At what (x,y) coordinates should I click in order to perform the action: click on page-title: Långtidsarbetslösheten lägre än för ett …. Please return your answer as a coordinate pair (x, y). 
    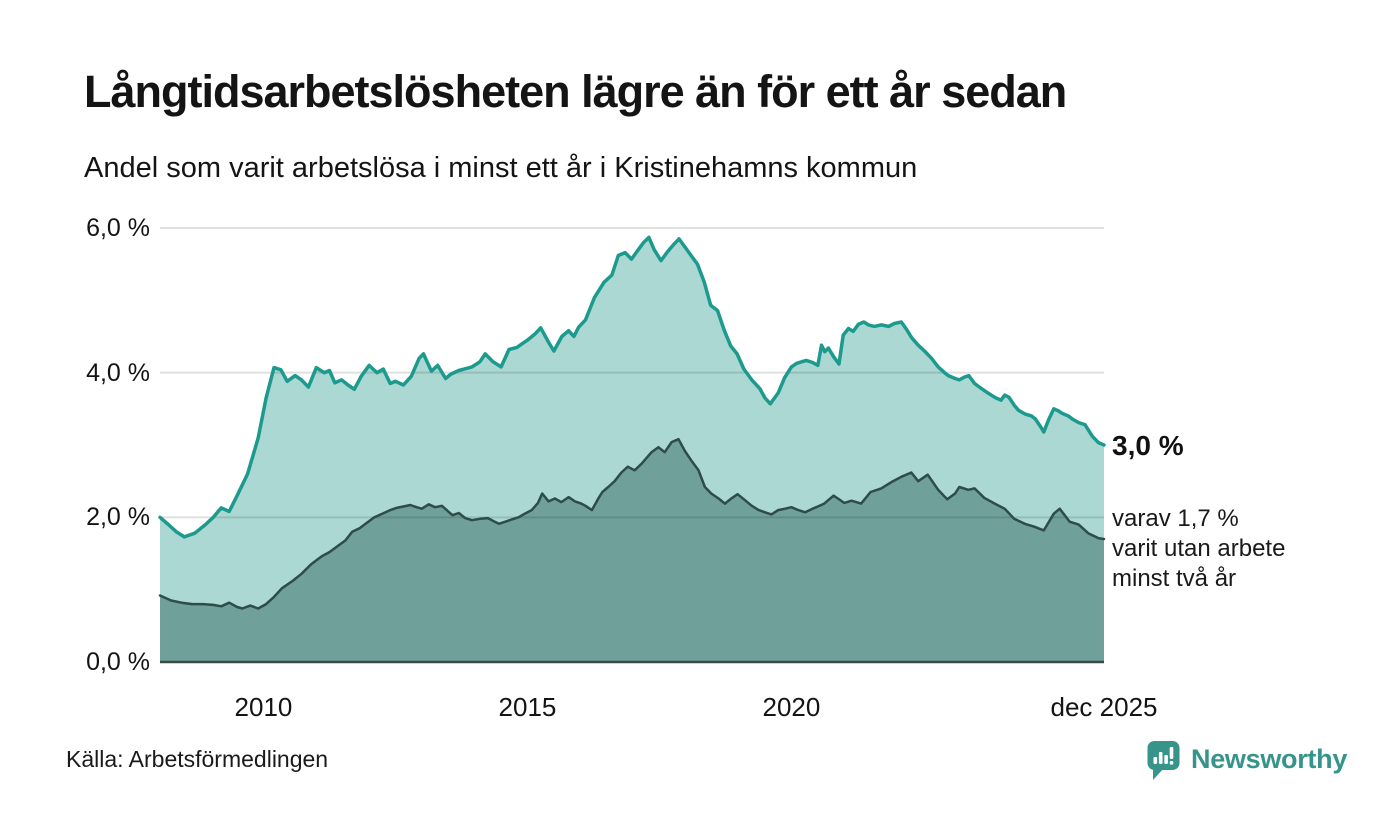
    Looking at the image, I should click on (575, 91).